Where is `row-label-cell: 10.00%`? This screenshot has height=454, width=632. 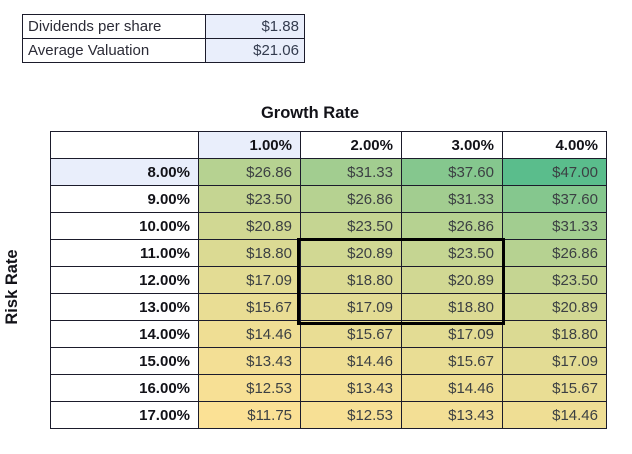 row-label-cell: 10.00% is located at coordinates (124, 226).